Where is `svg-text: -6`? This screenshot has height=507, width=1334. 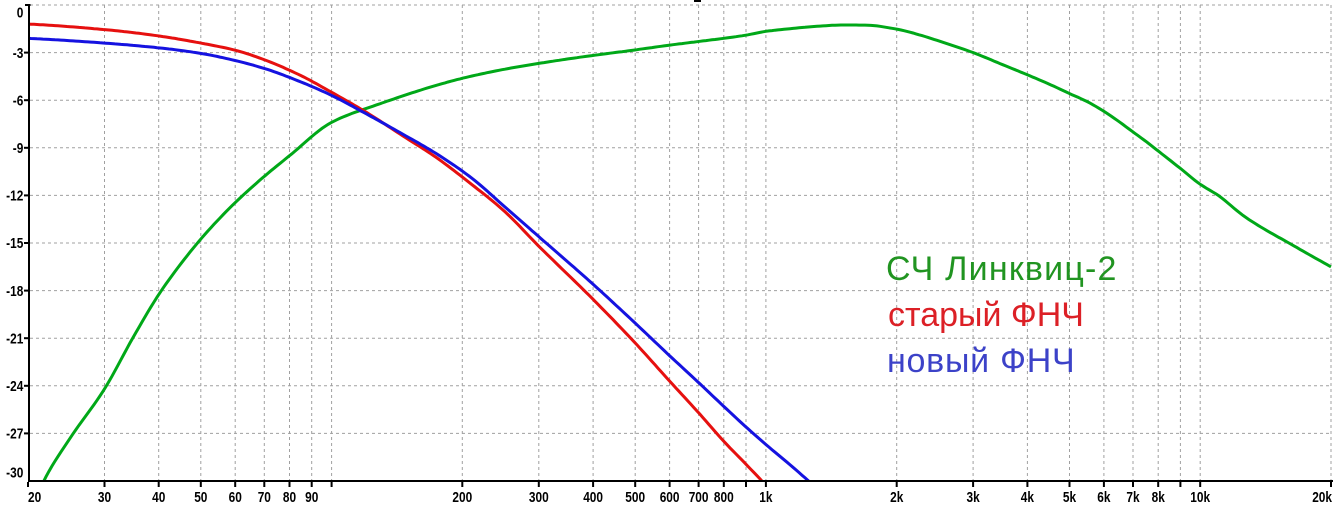
svg-text: -6 is located at coordinates (18, 100).